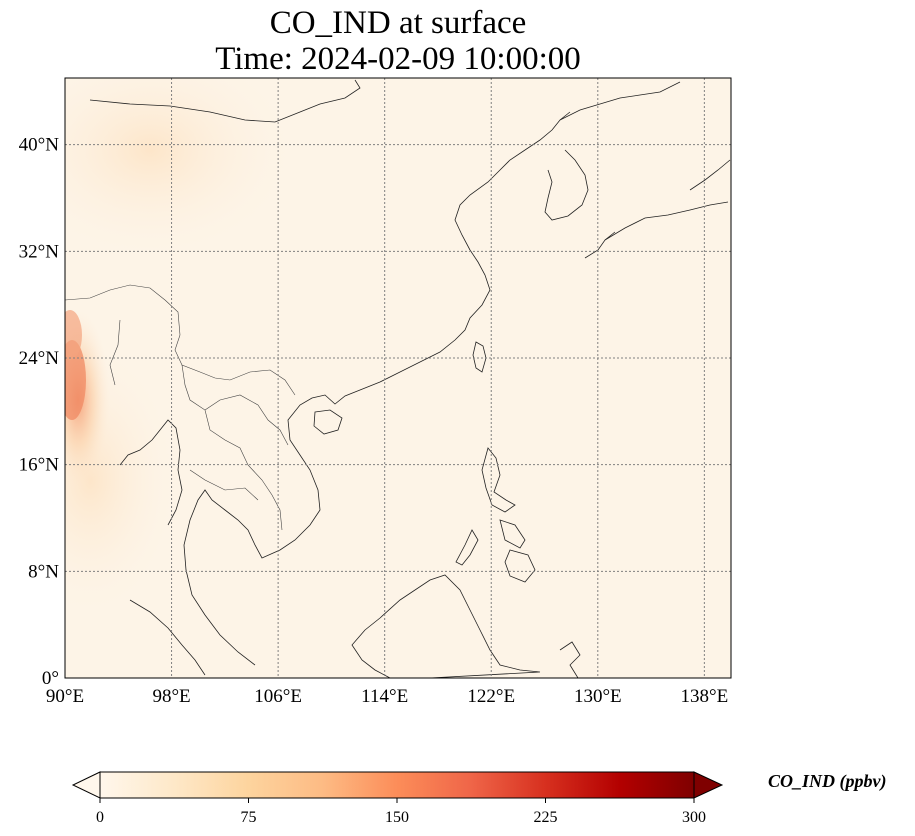 This screenshot has width=915, height=836. What do you see at coordinates (467, 547) in the screenshot?
I see `palawan` at bounding box center [467, 547].